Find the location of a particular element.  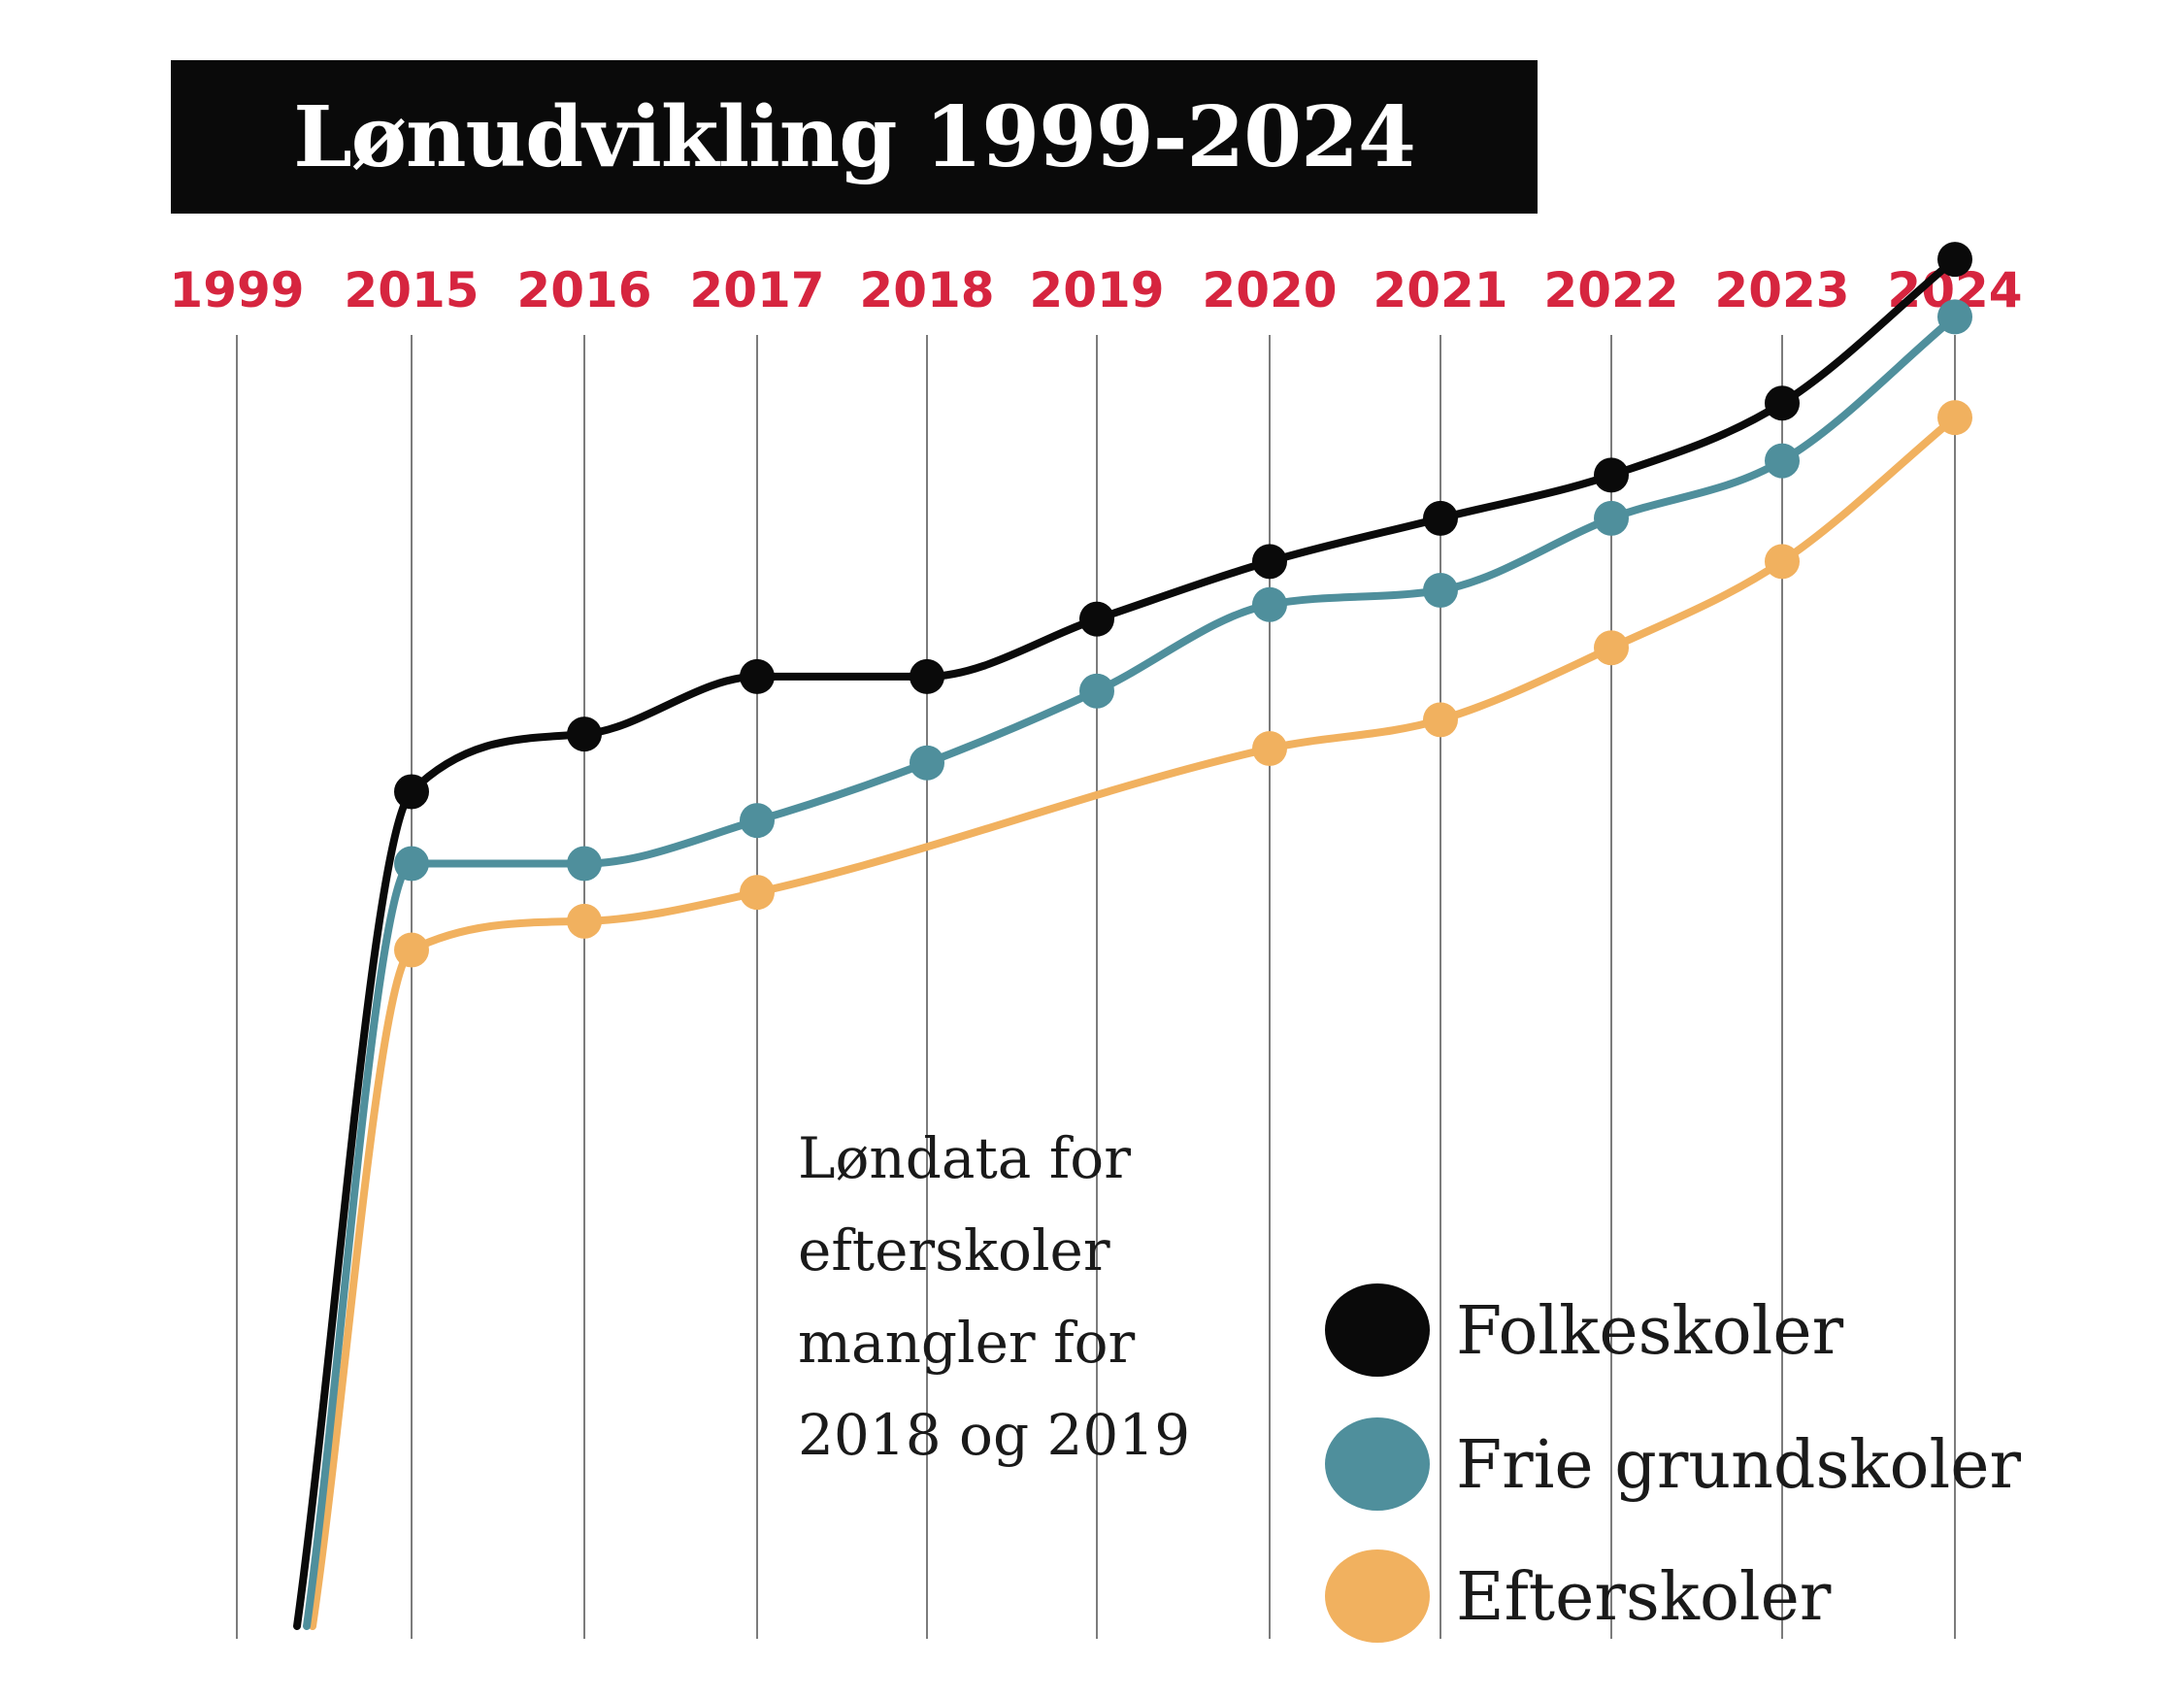

year-label: 2016 is located at coordinates (583, 290).